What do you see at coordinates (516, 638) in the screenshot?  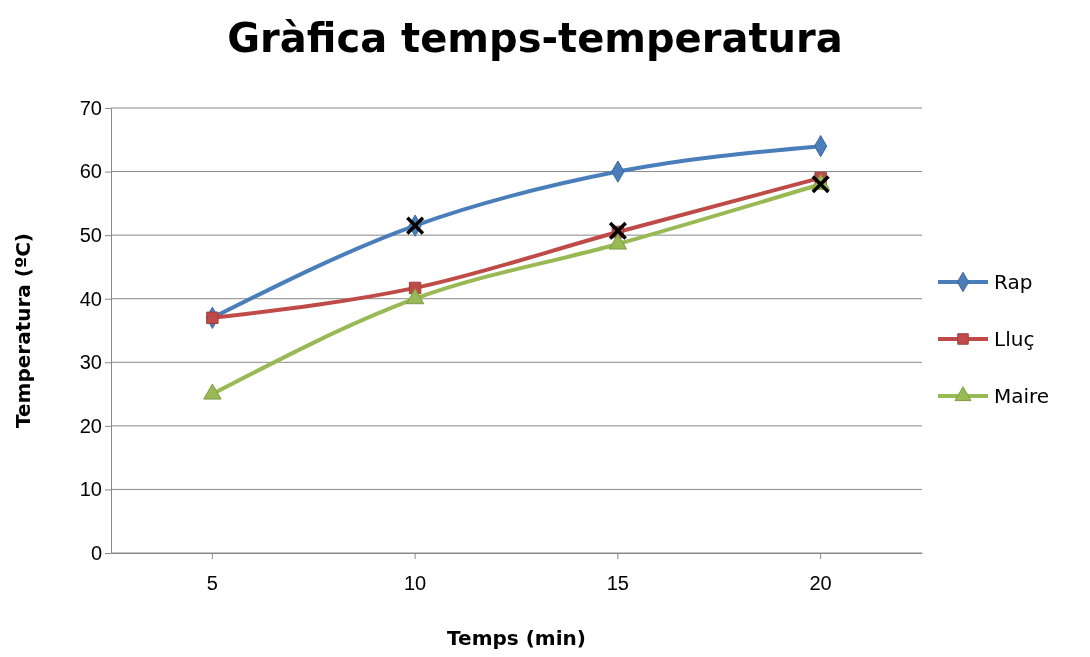 I see `x-axis-title: Temps (min)` at bounding box center [516, 638].